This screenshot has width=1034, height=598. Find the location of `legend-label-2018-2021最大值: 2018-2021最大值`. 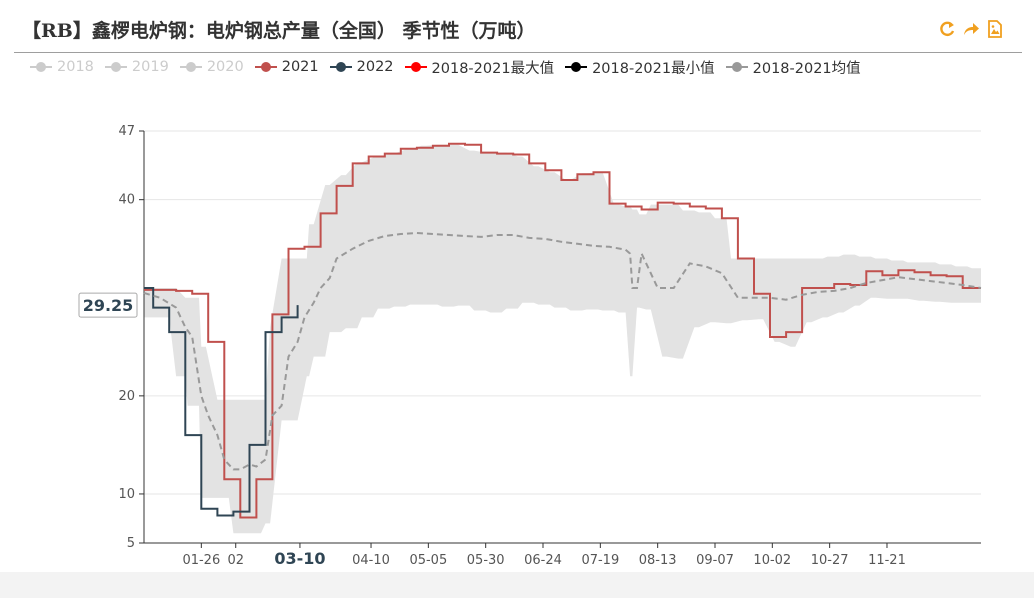

legend-label-2018-2021最大值: 2018-2021最大值 is located at coordinates (493, 68).